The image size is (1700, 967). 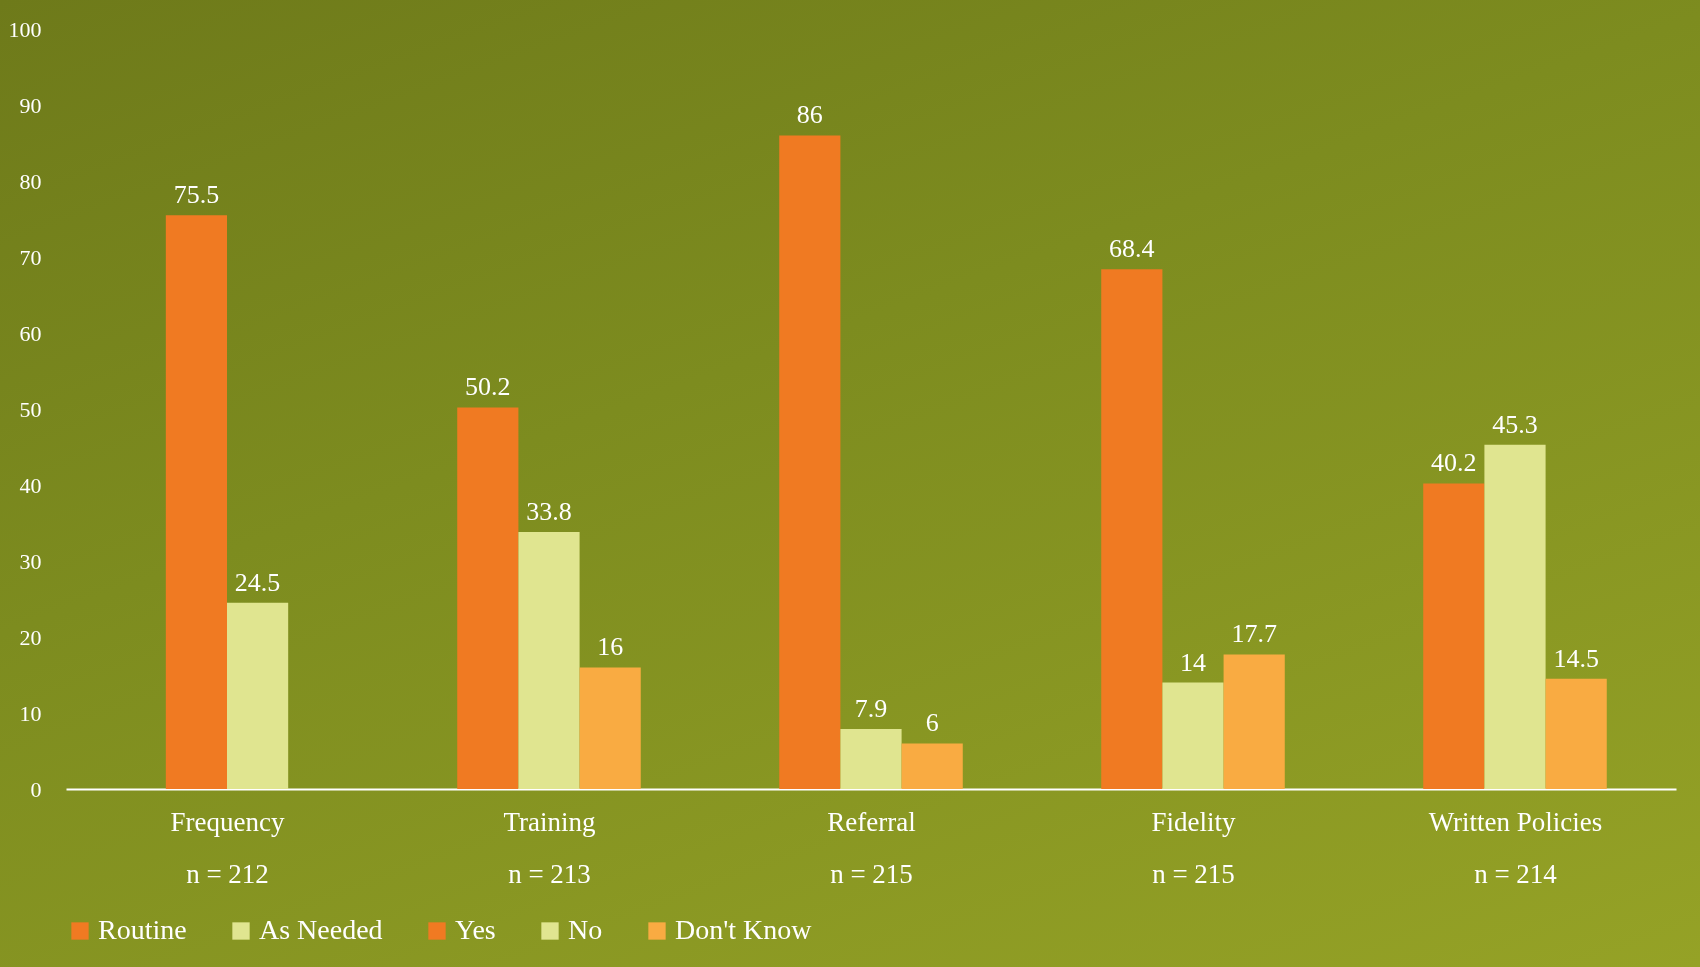 What do you see at coordinates (1132, 249) in the screenshot?
I see `data-label: 68.4` at bounding box center [1132, 249].